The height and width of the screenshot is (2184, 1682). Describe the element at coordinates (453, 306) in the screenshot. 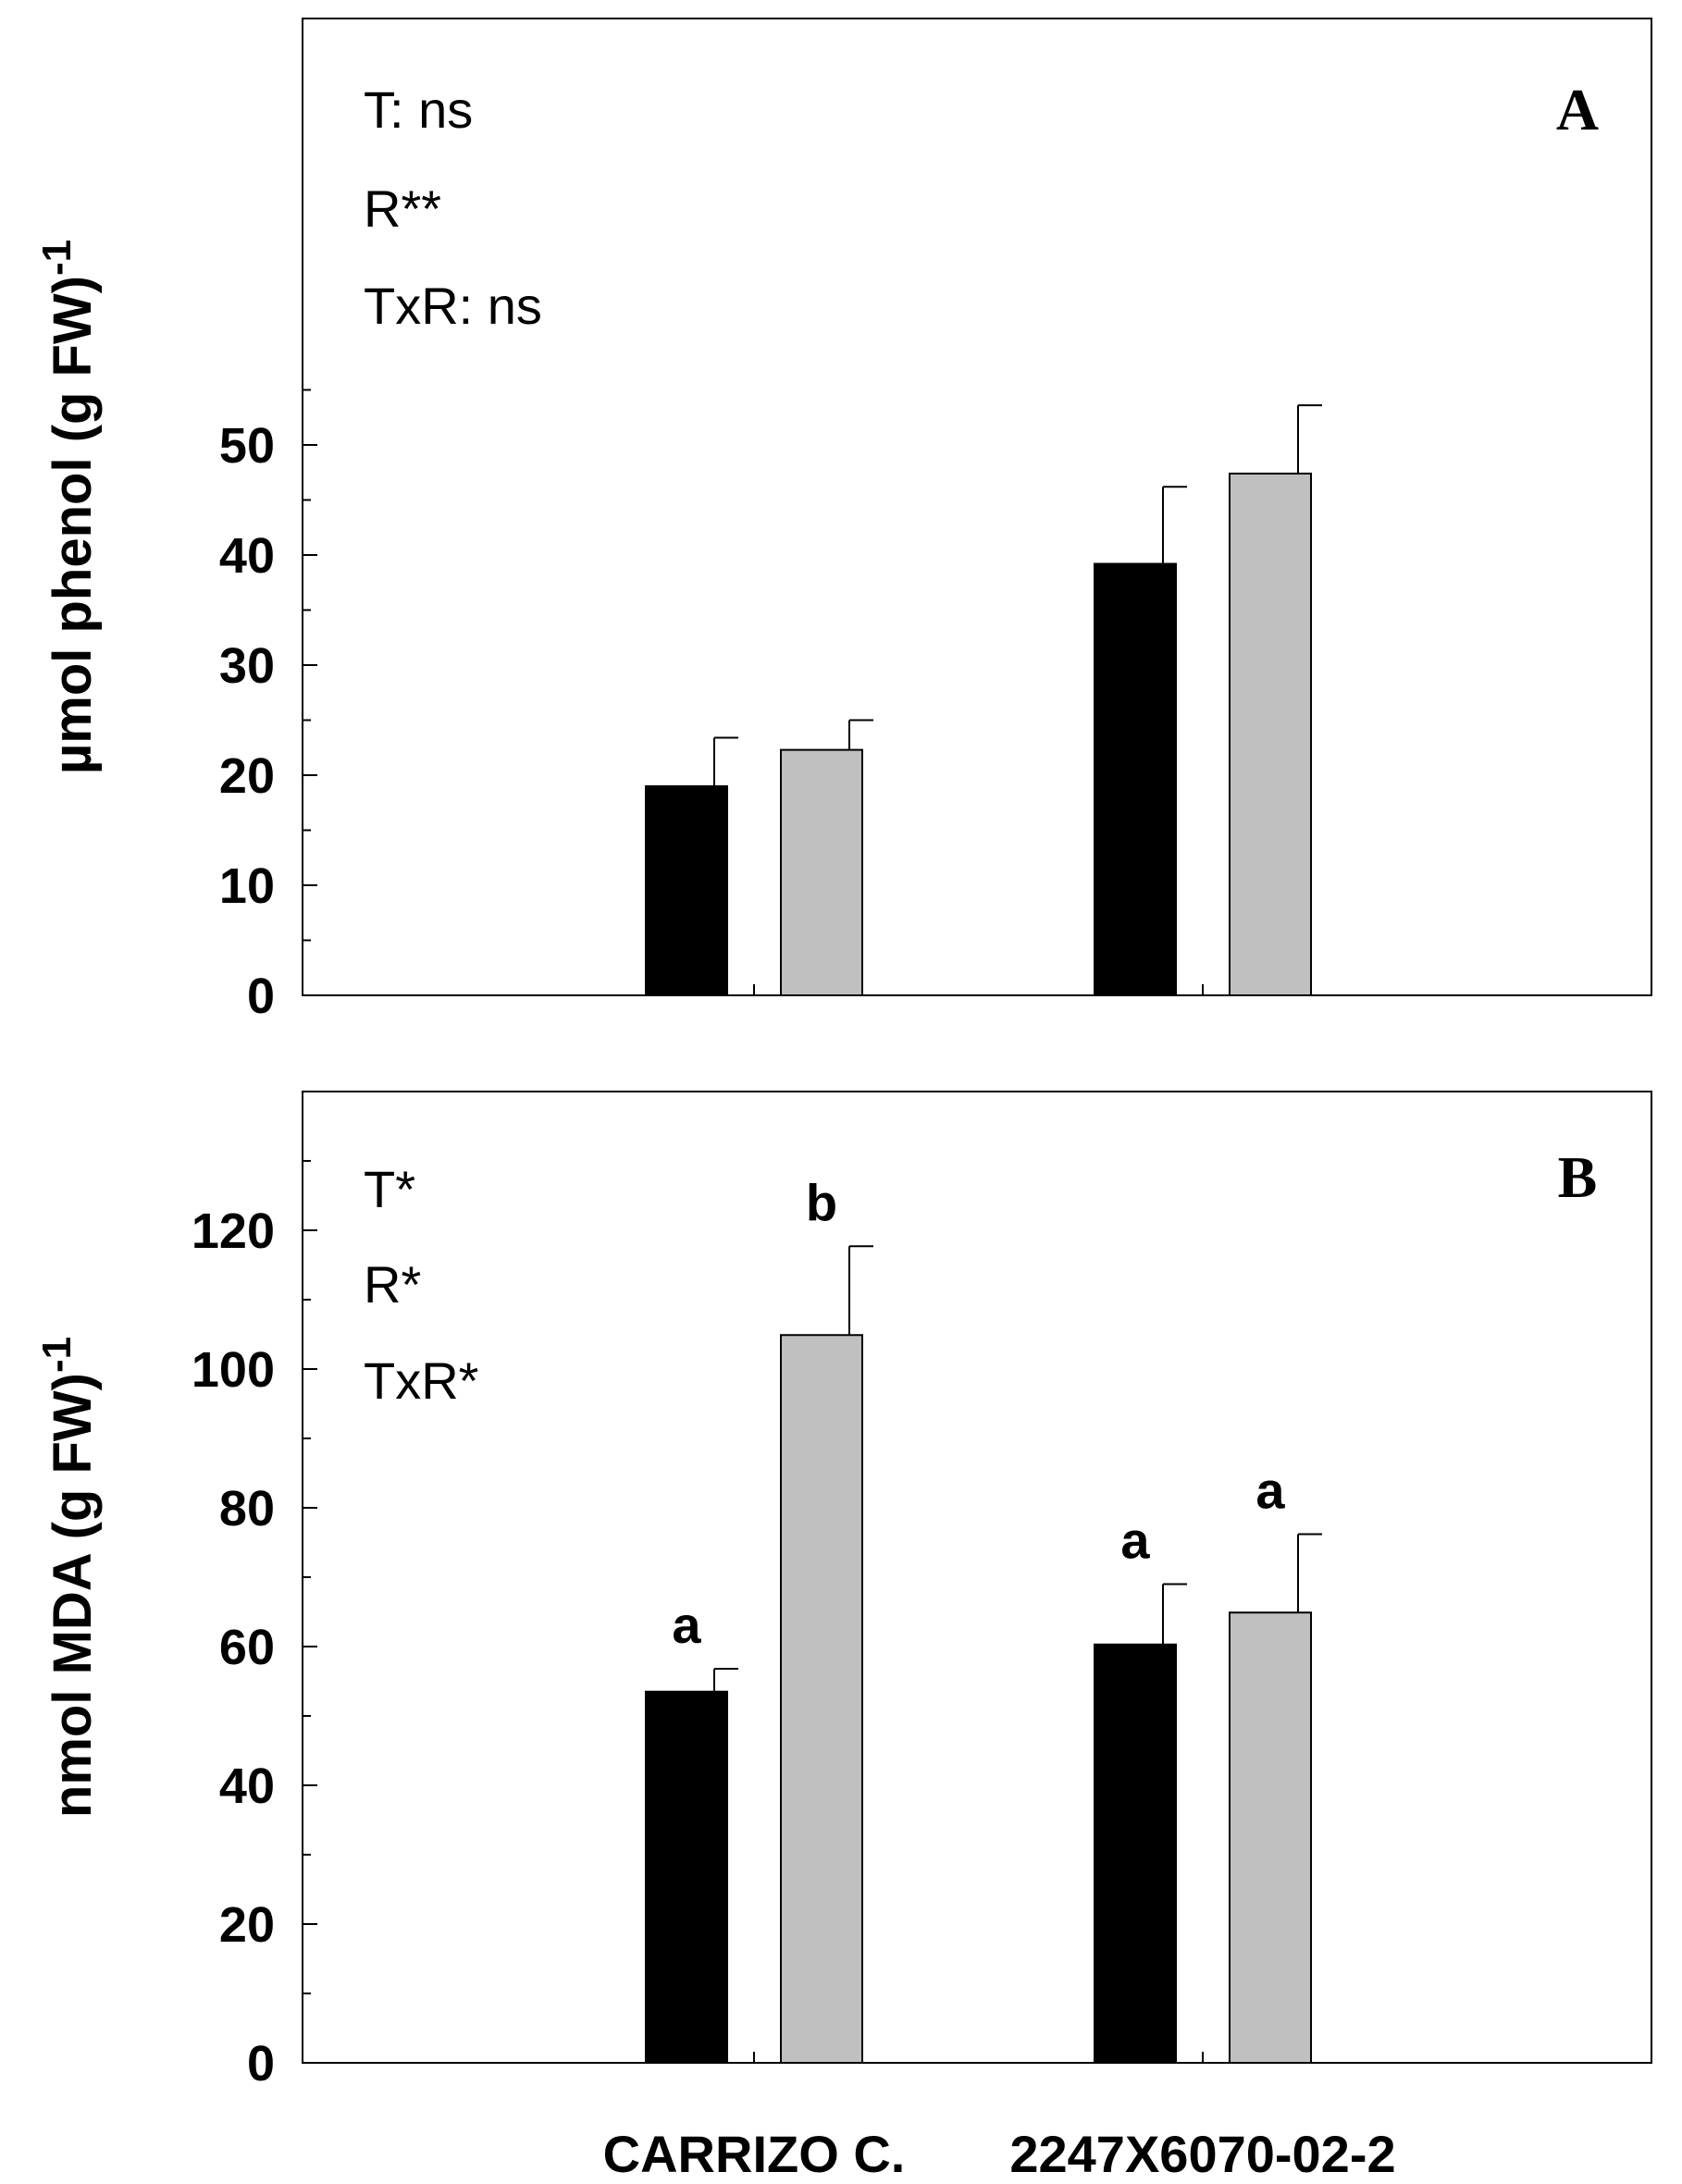

I see `stat-label: TxR: ns` at that location.